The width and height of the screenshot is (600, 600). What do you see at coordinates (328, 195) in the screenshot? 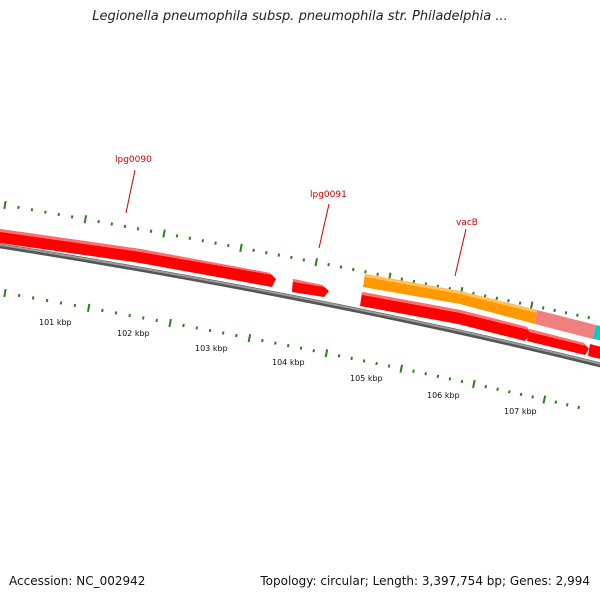
I see `gene-label-lpg0091: lpg0091` at bounding box center [328, 195].